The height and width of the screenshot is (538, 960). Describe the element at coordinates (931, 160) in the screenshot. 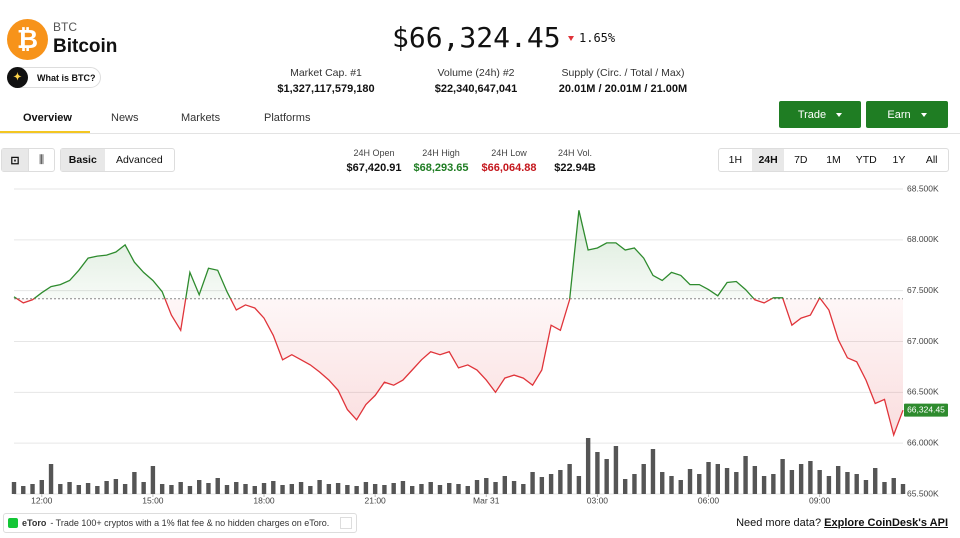

I see `range-button: All` at that location.